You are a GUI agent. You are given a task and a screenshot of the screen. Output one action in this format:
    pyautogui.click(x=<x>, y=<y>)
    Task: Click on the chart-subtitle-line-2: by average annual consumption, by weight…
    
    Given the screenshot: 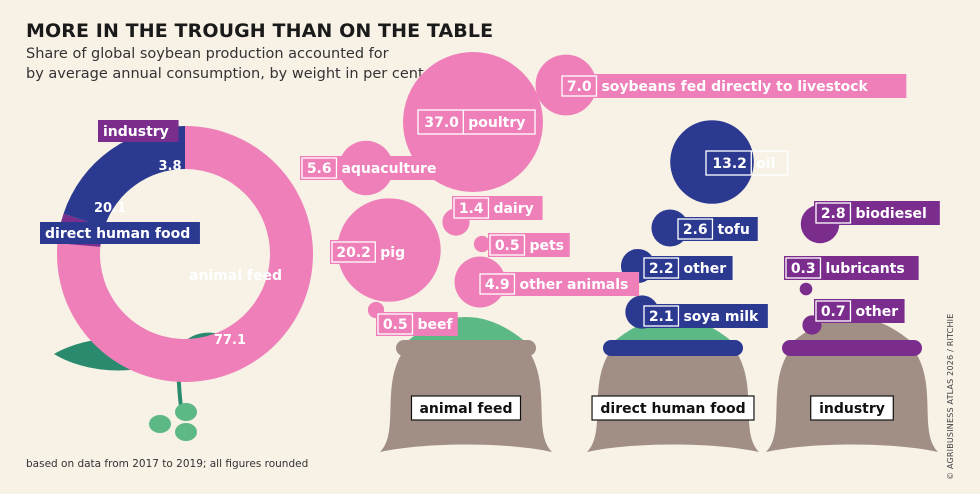 What is the action you would take?
    pyautogui.click(x=225, y=74)
    